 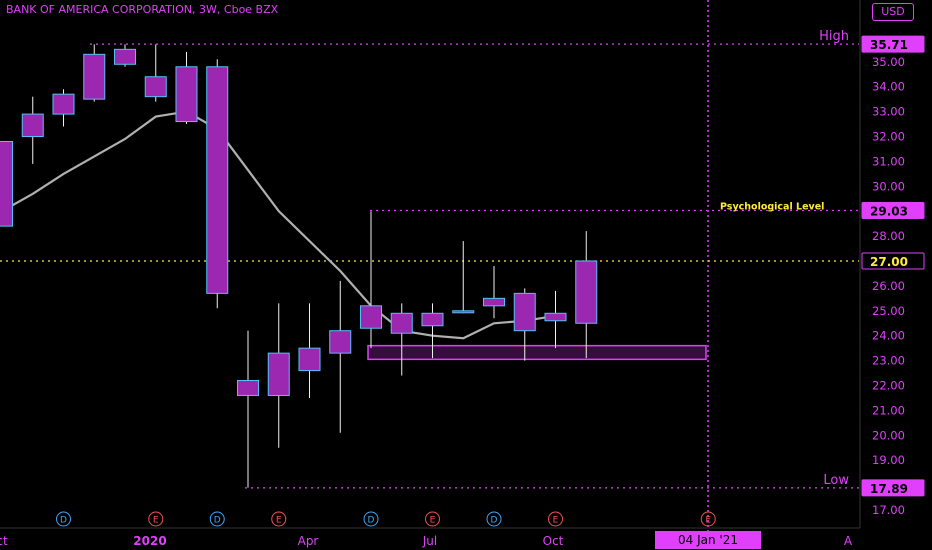 What do you see at coordinates (888, 236) in the screenshot?
I see `y-tick-label: 28.00` at bounding box center [888, 236].